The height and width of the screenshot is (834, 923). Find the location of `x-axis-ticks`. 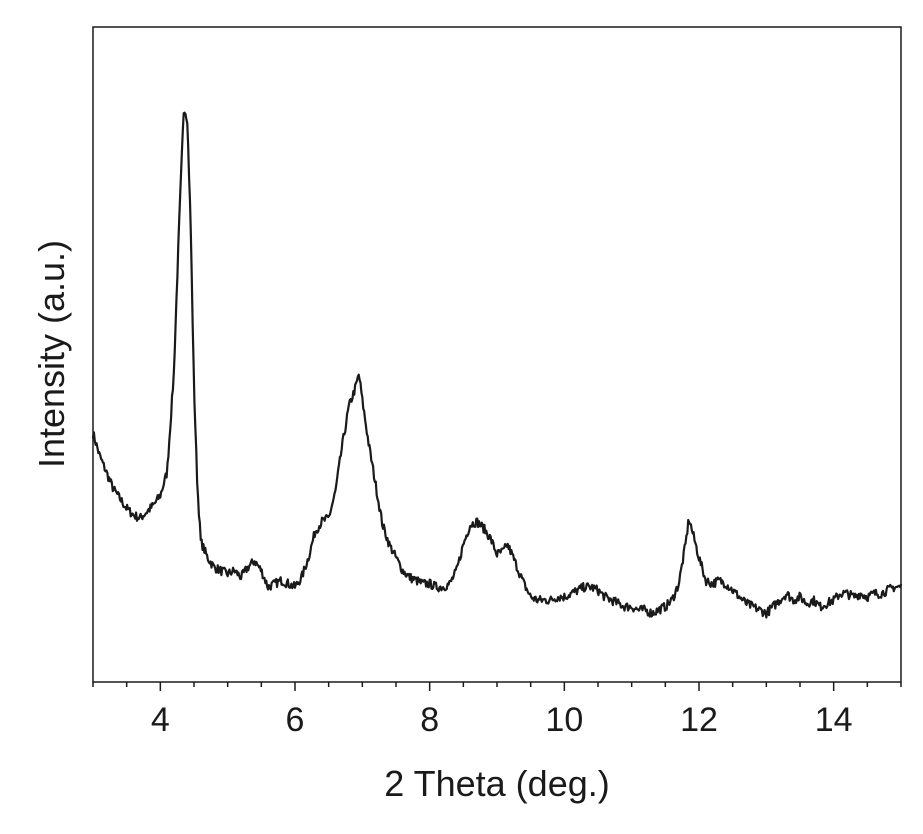

x-axis-ticks is located at coordinates (497, 686).